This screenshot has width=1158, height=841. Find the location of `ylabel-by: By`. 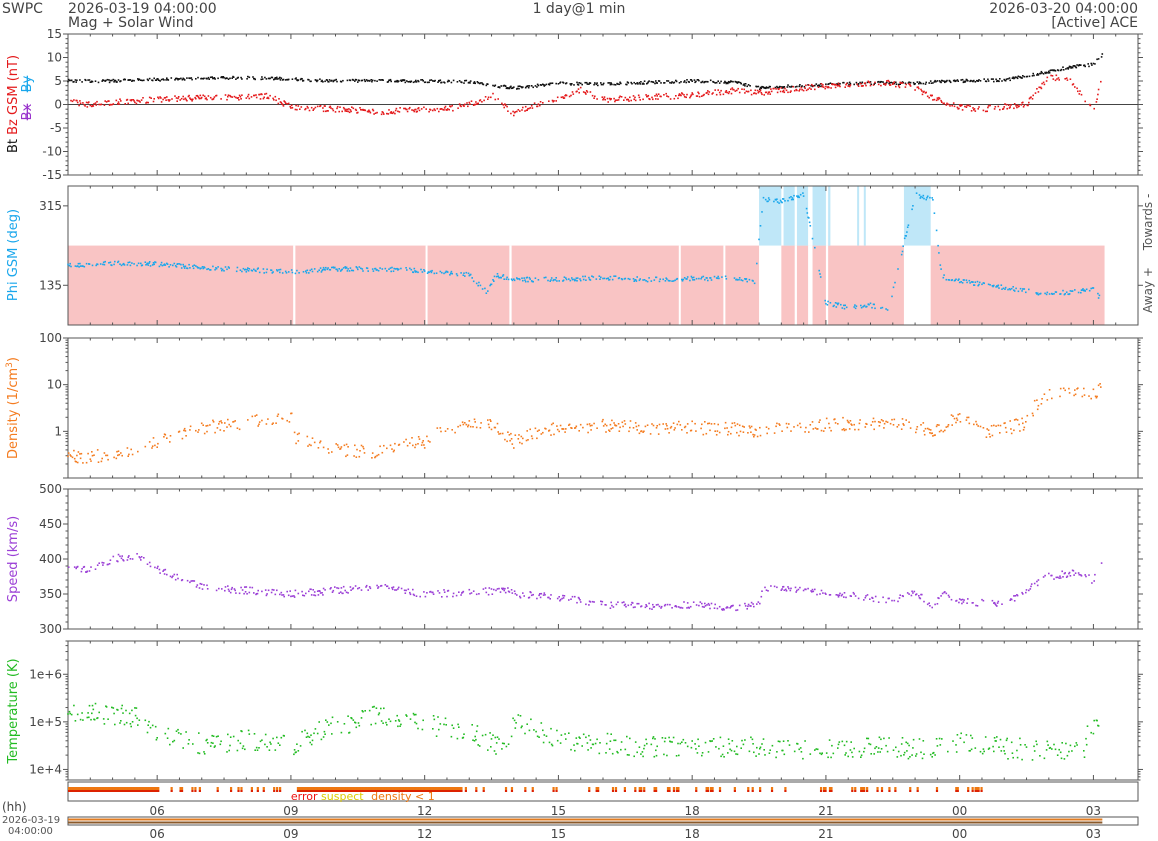

ylabel-by: By is located at coordinates (27, 83).